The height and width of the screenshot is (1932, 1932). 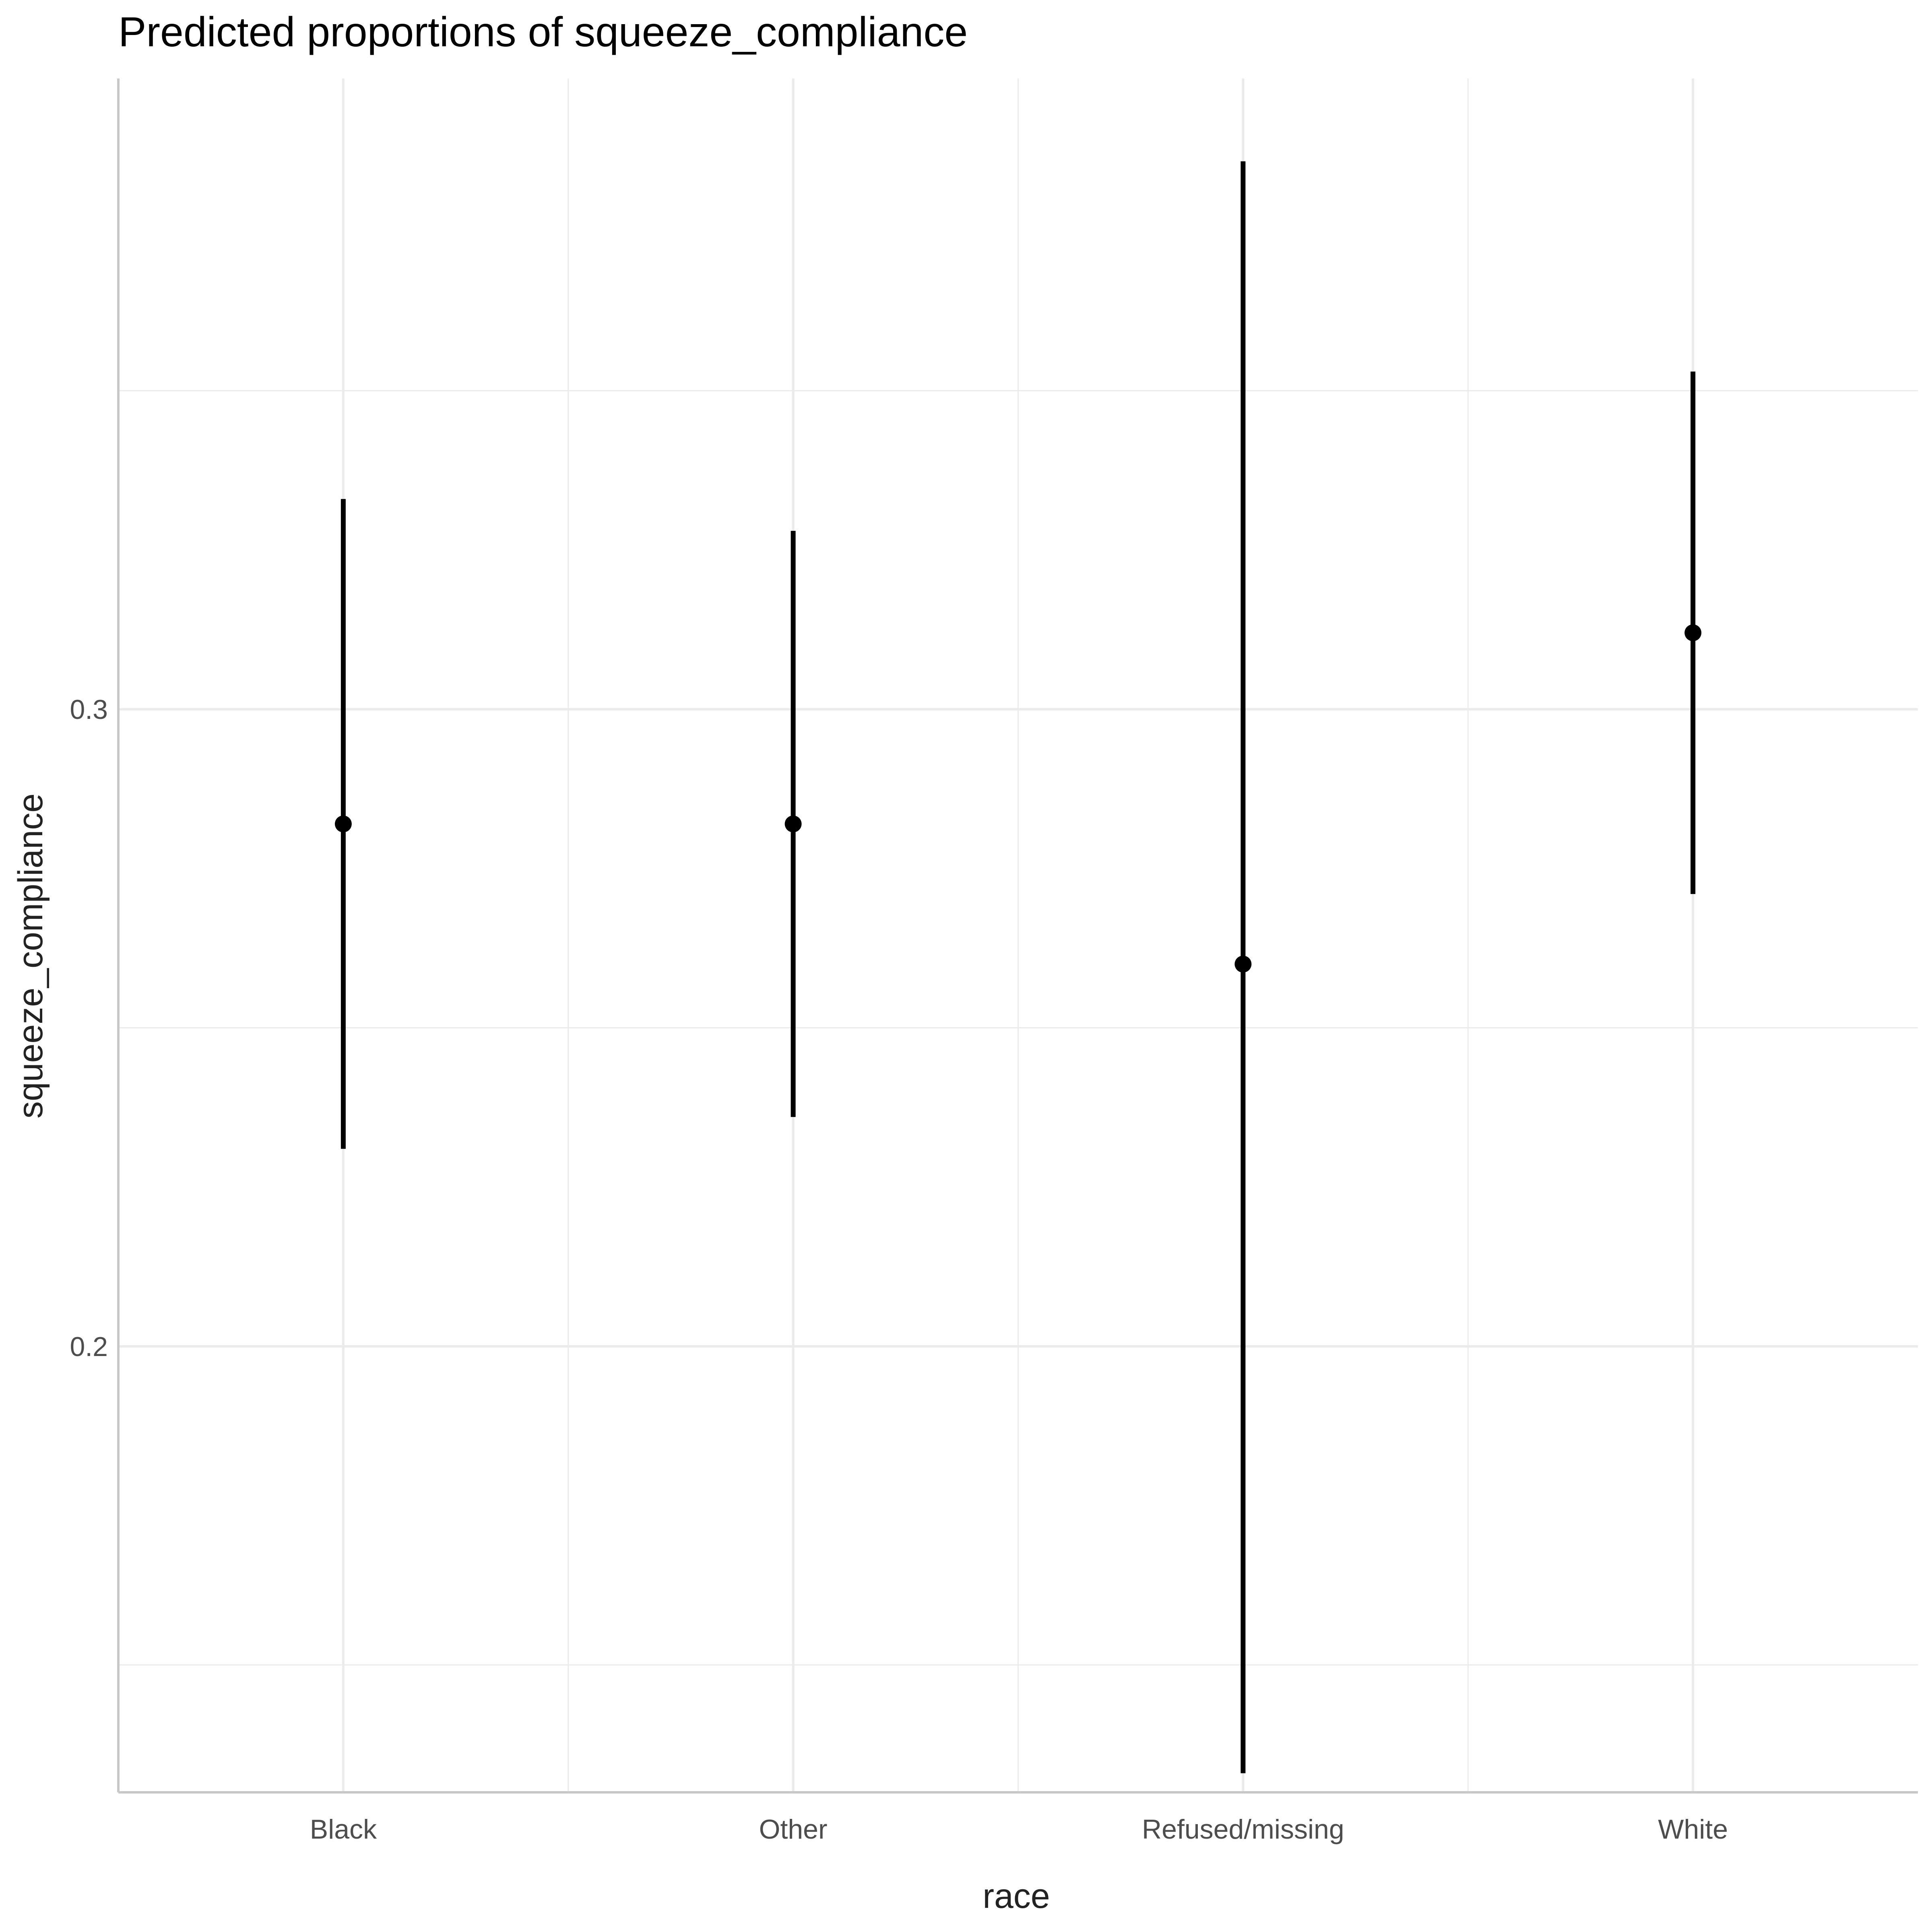 I want to click on y-tick-label: 0.3, so click(x=89, y=709).